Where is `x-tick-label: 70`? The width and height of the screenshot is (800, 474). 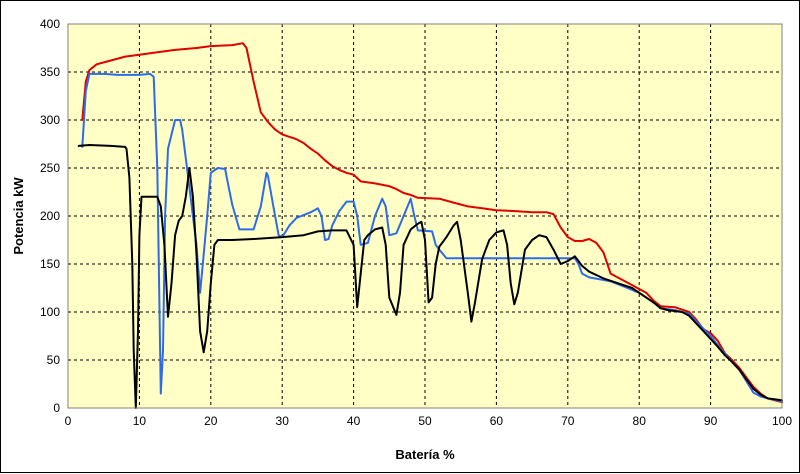
x-tick-label: 70 is located at coordinates (568, 421).